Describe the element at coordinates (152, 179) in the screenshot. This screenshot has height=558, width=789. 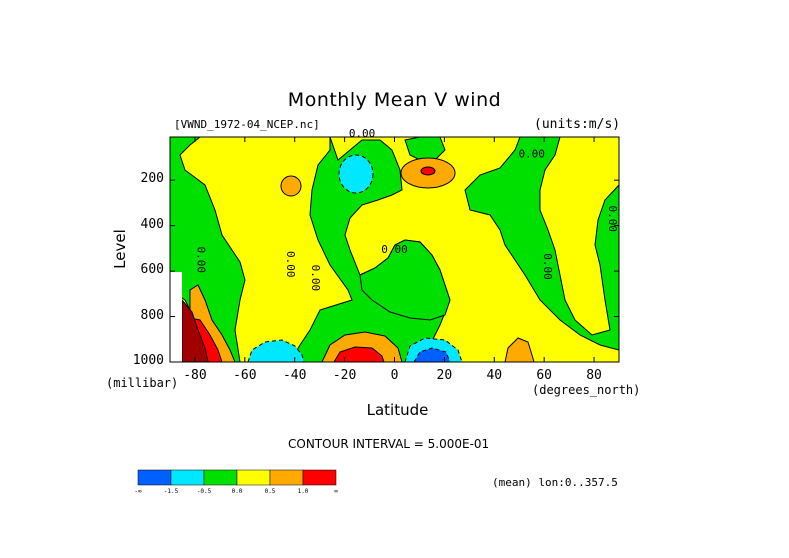
I see `y-tick-label: 200` at that location.